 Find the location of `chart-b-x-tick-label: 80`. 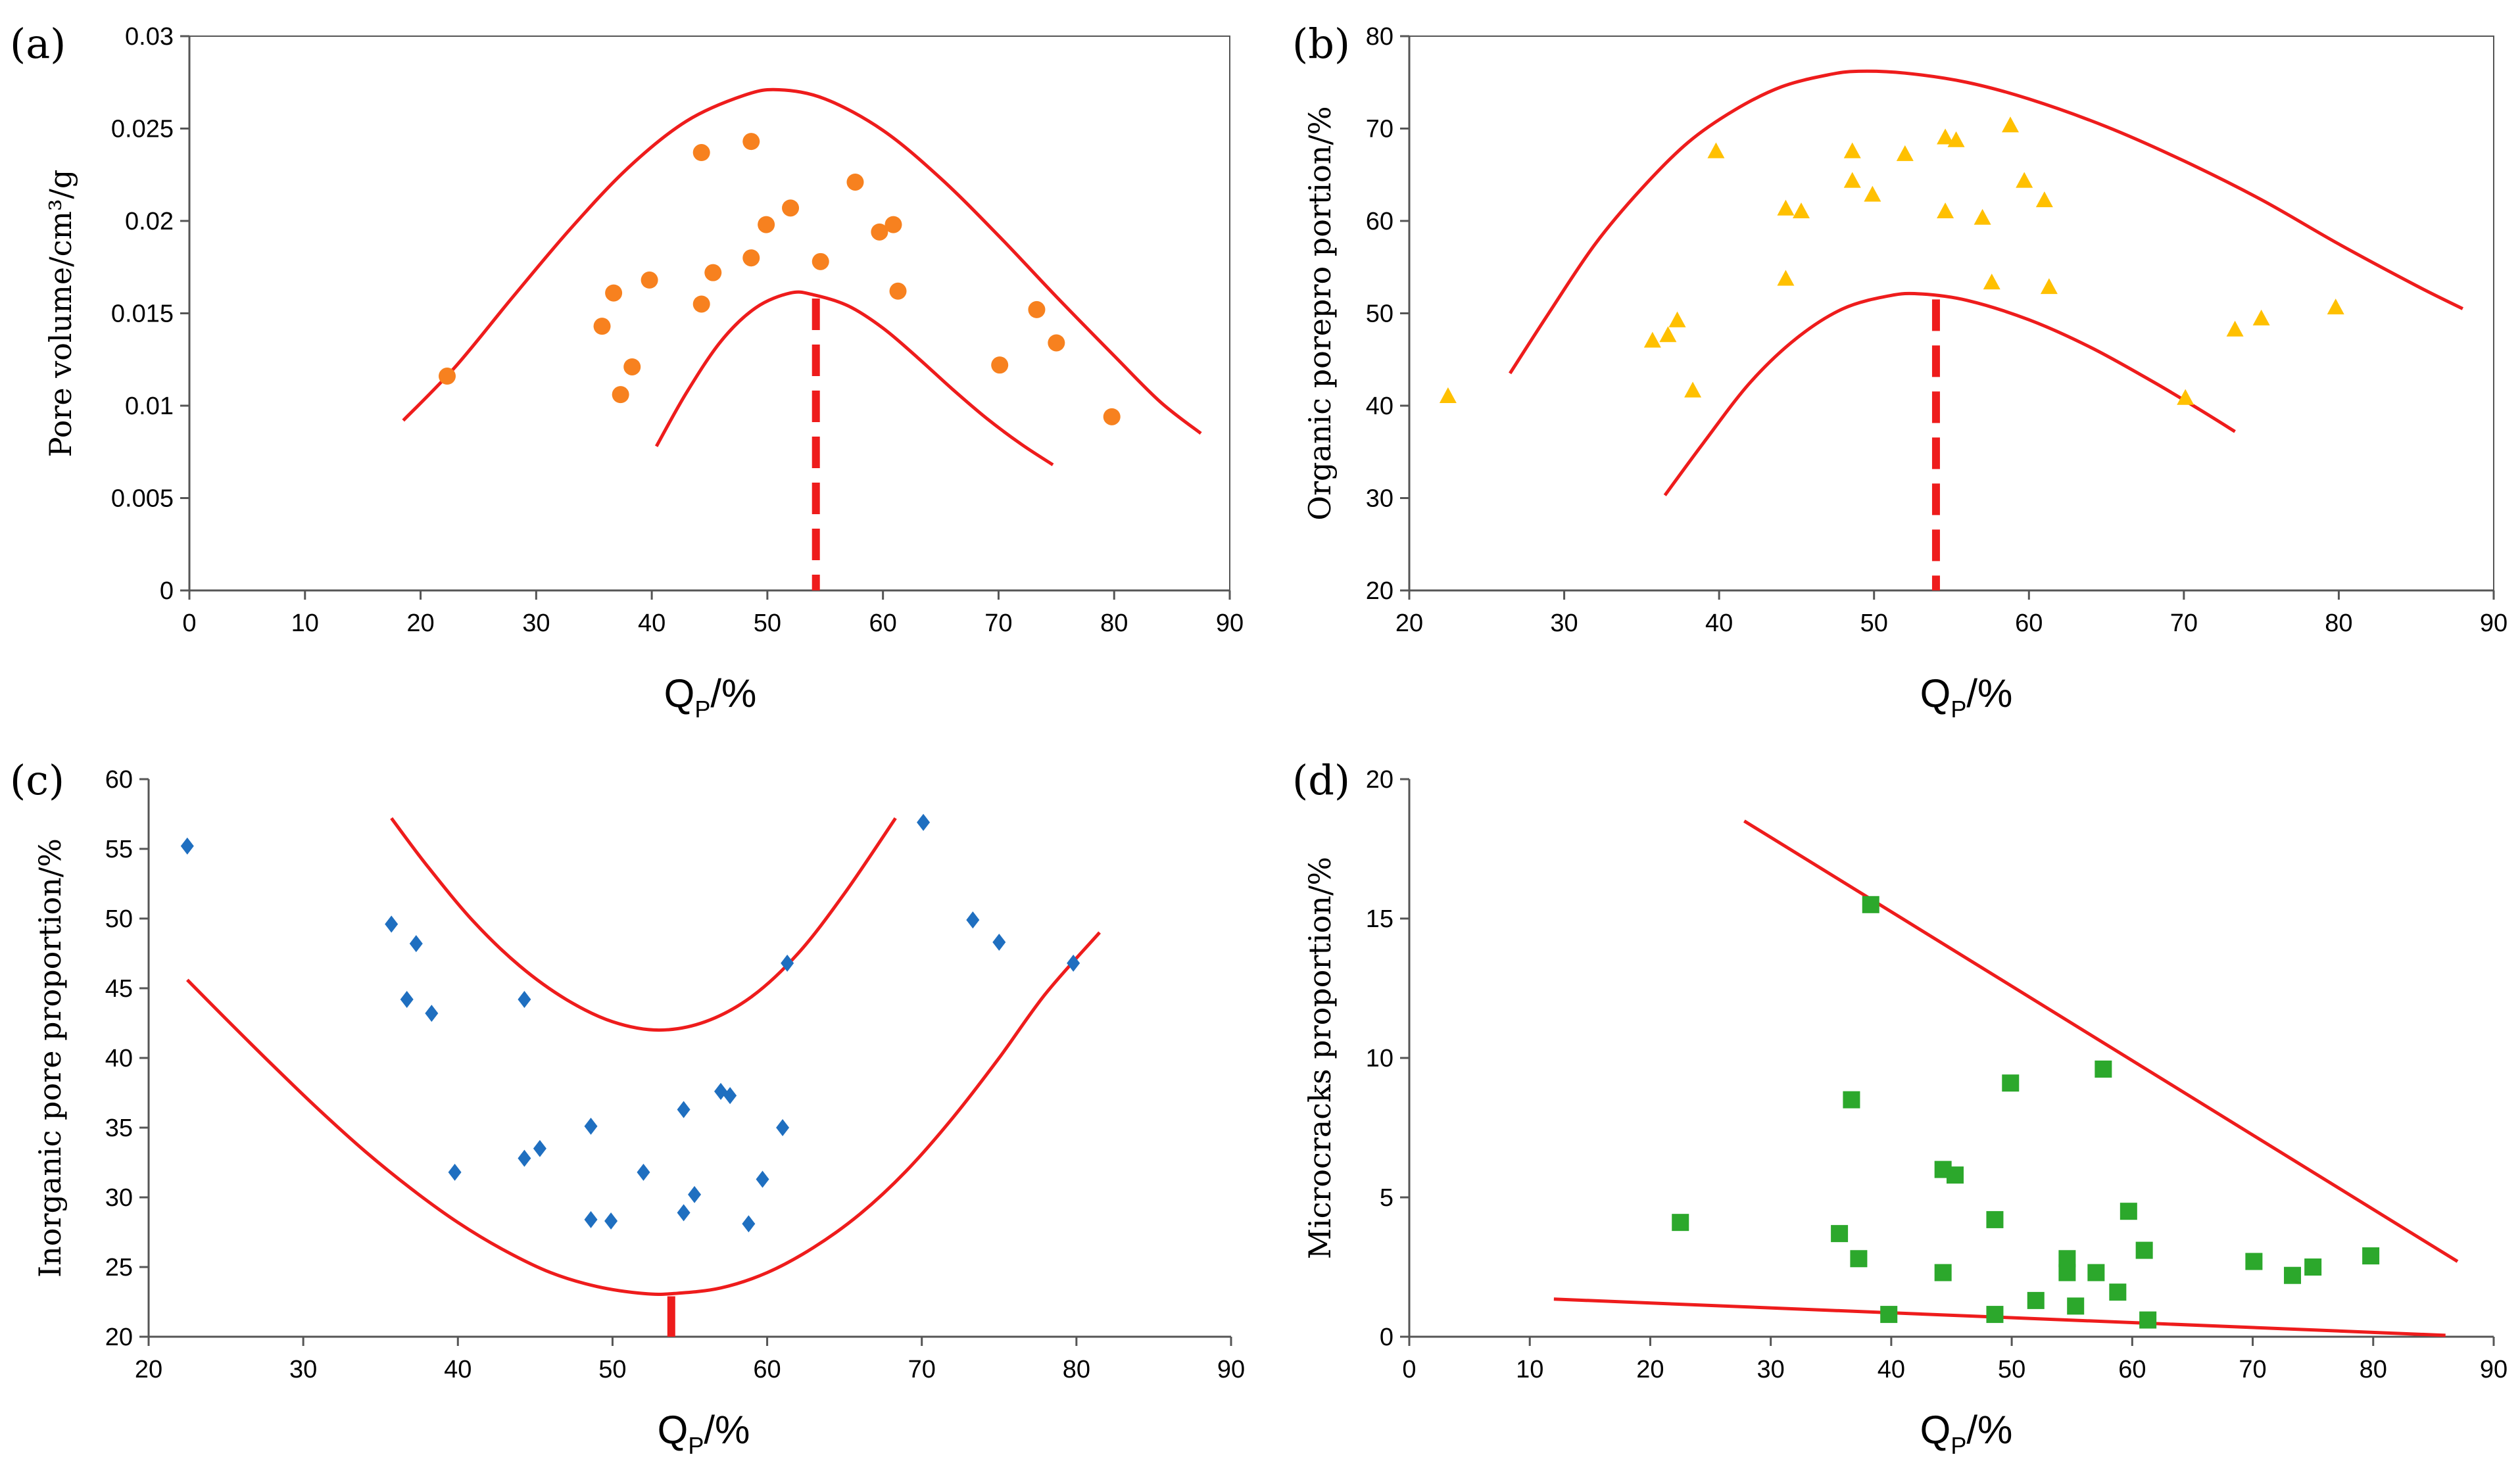

chart-b-x-tick-label: 80 is located at coordinates (2338, 623).